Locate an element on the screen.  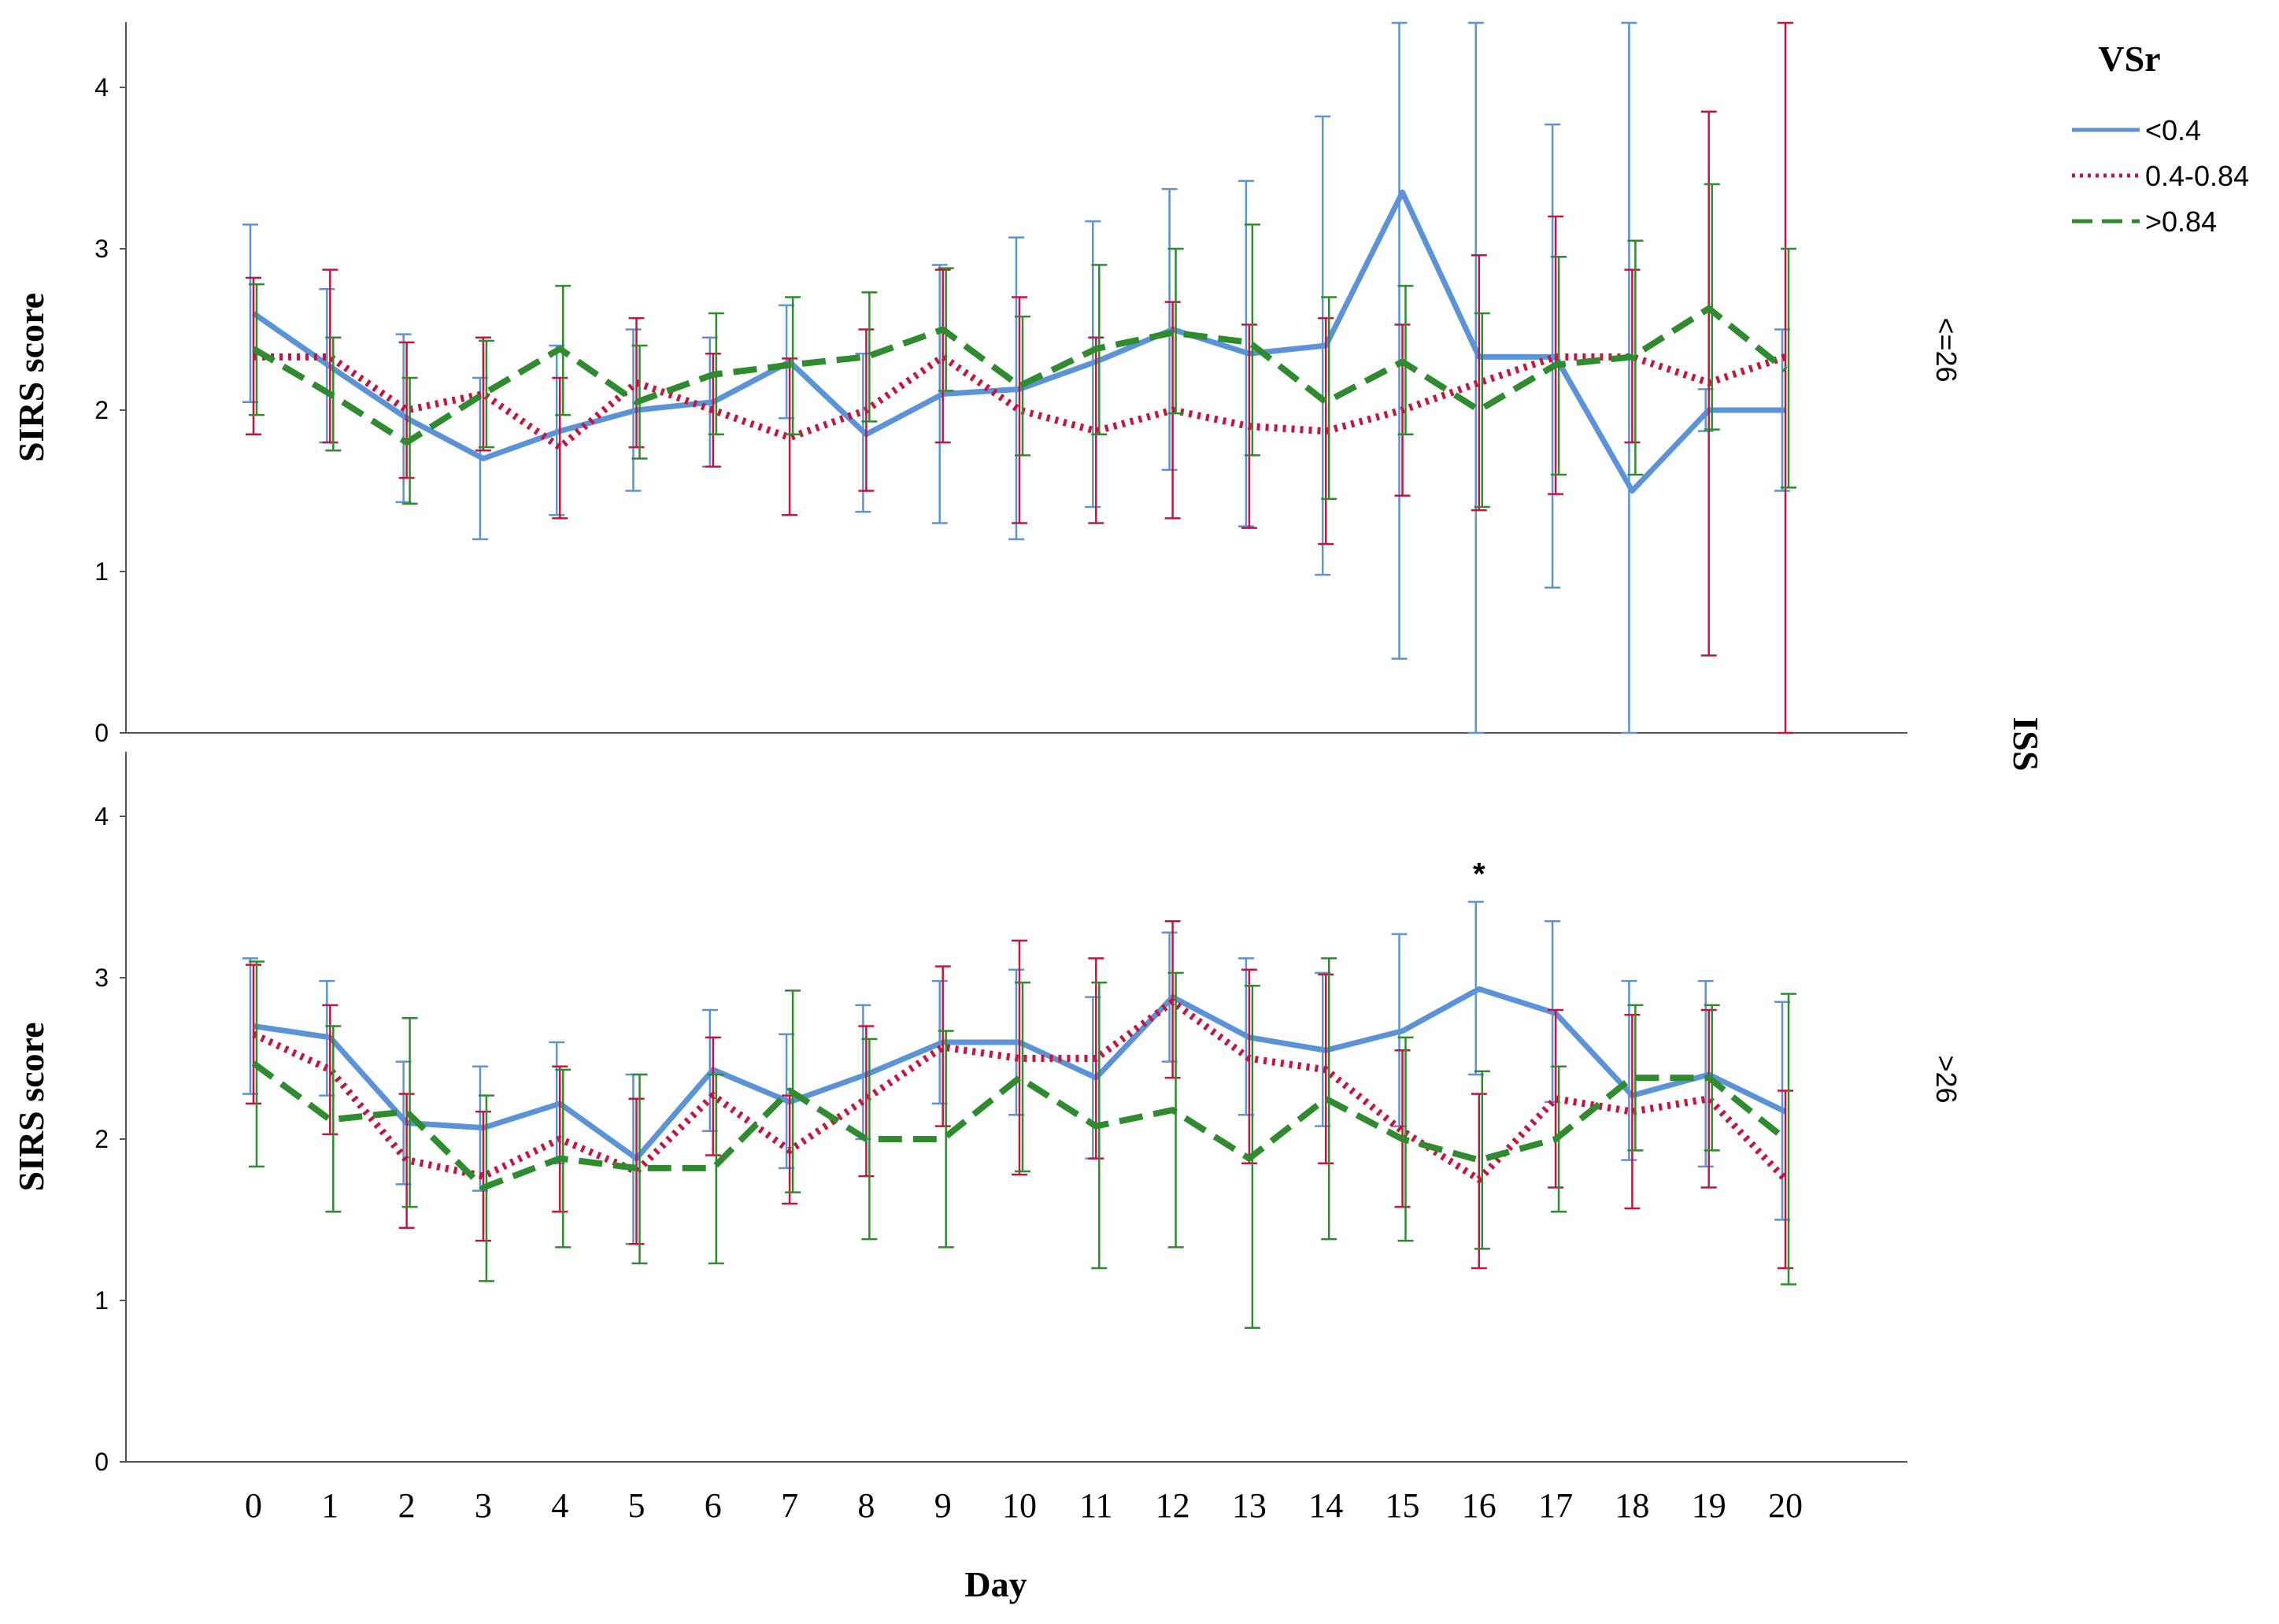
x-tick-label: 1 is located at coordinates (330, 1505).